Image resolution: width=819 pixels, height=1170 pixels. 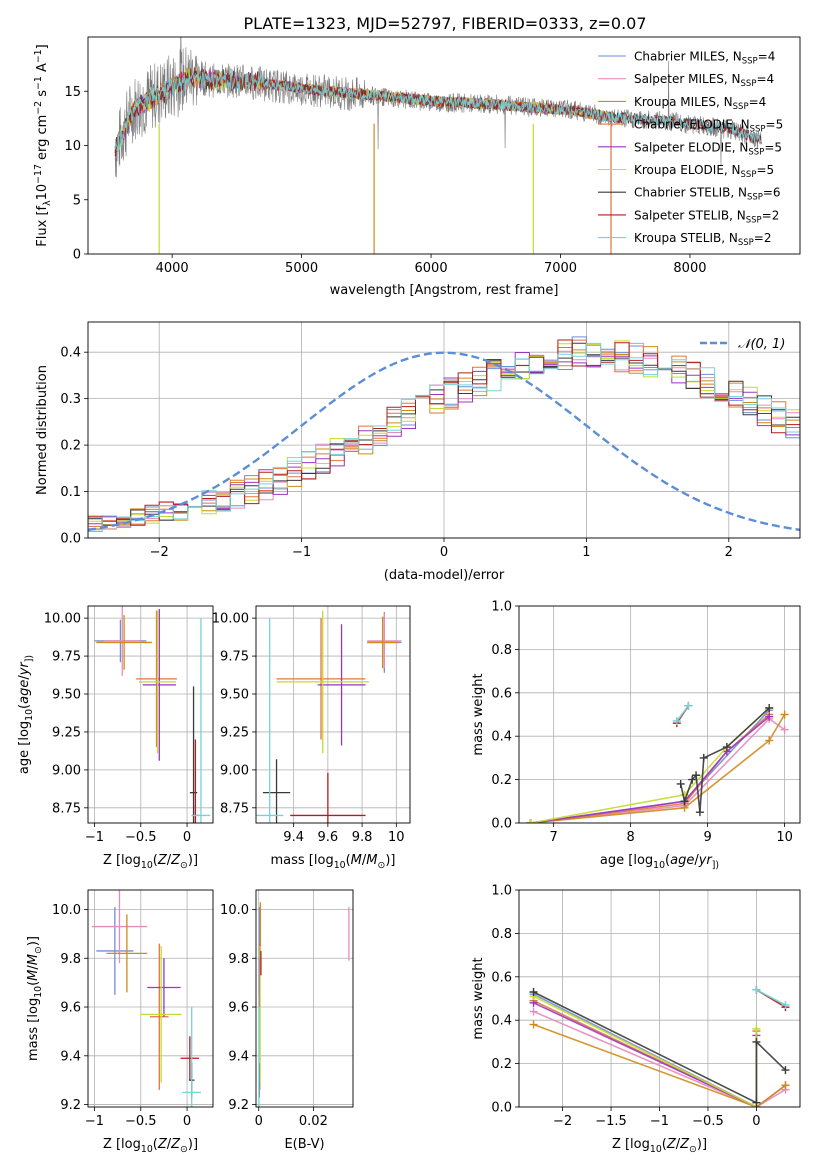 What do you see at coordinates (501, 1064) in the screenshot?
I see `y-tick-label: 0.2` at bounding box center [501, 1064].